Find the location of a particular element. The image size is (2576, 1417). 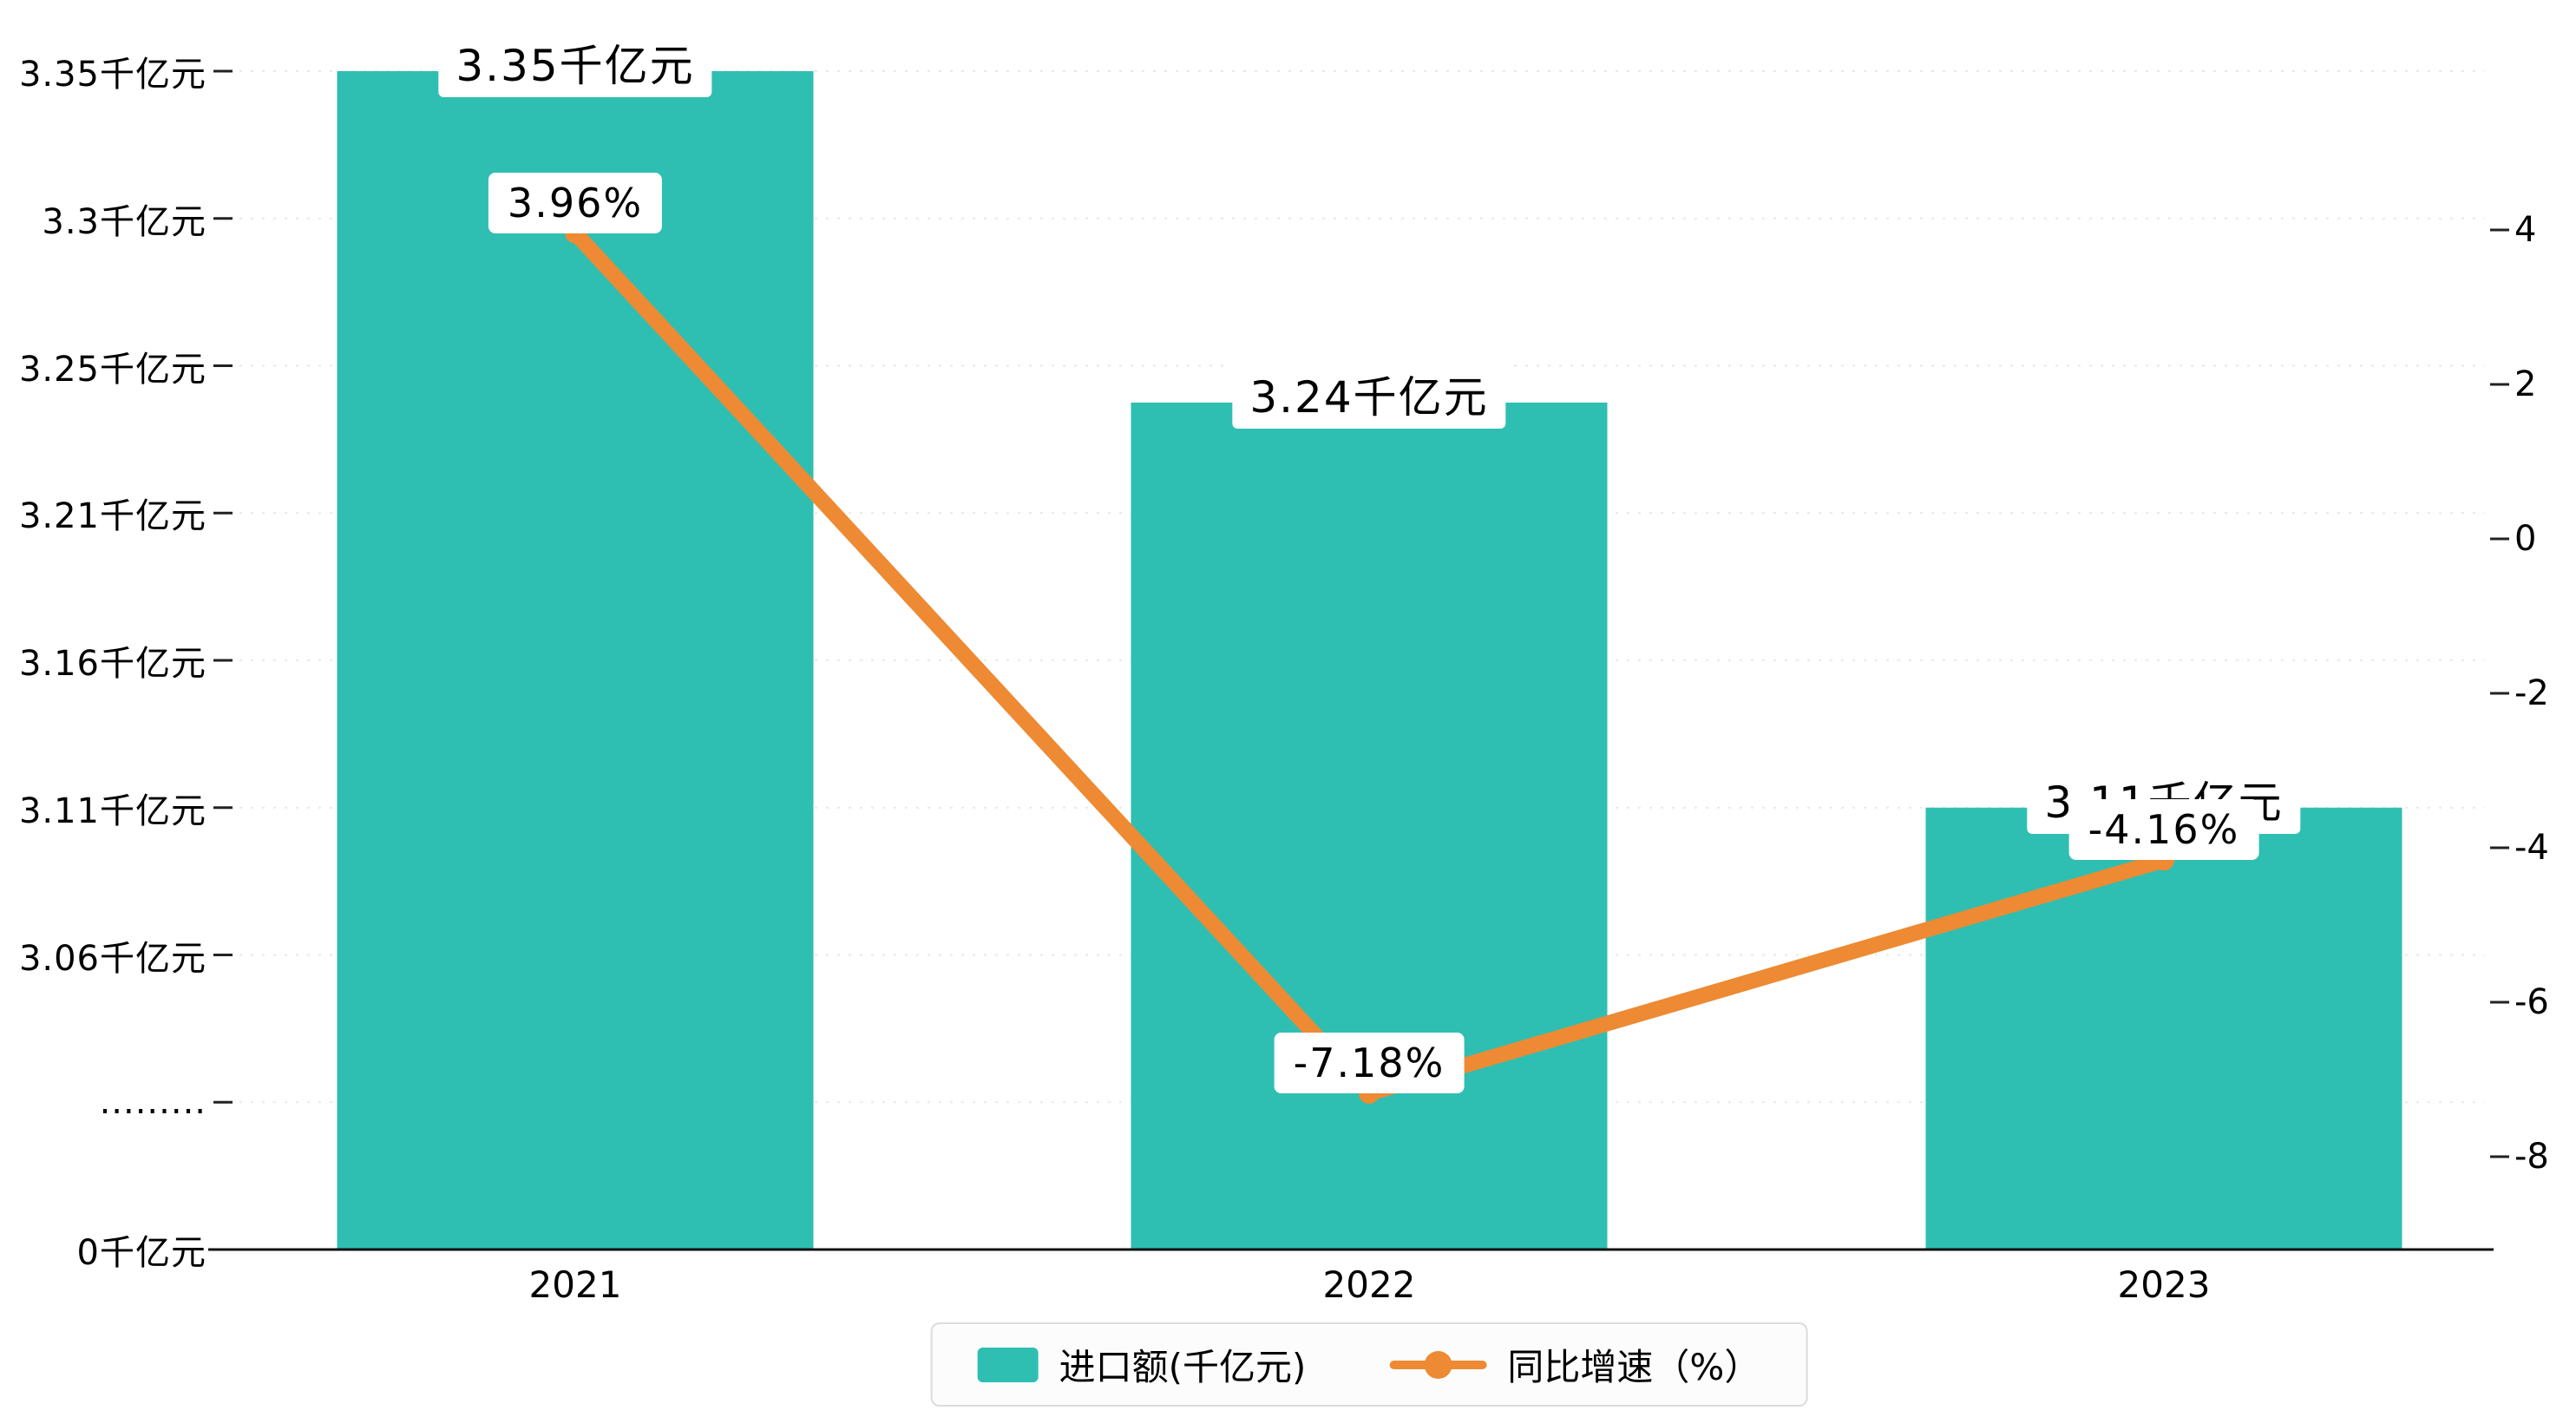

line-point-2021 is located at coordinates (575, 233).